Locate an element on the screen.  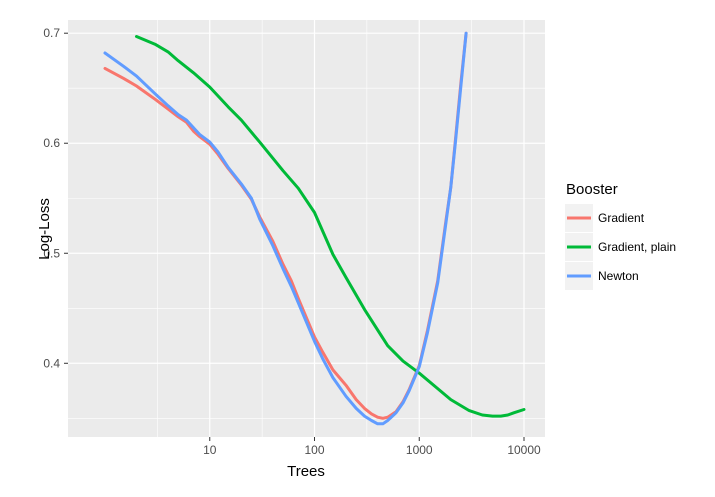
y-tick-label: 0.7 is located at coordinates (51, 33).